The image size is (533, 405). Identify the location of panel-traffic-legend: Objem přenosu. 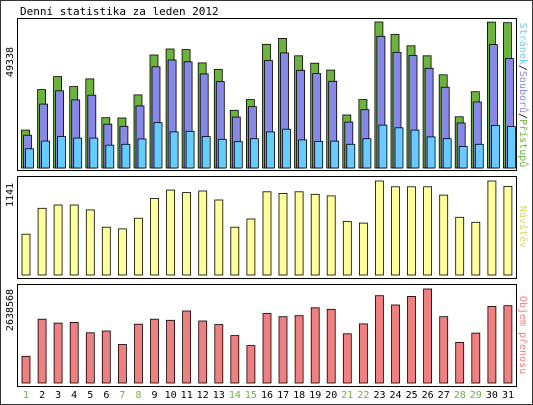
(523, 335).